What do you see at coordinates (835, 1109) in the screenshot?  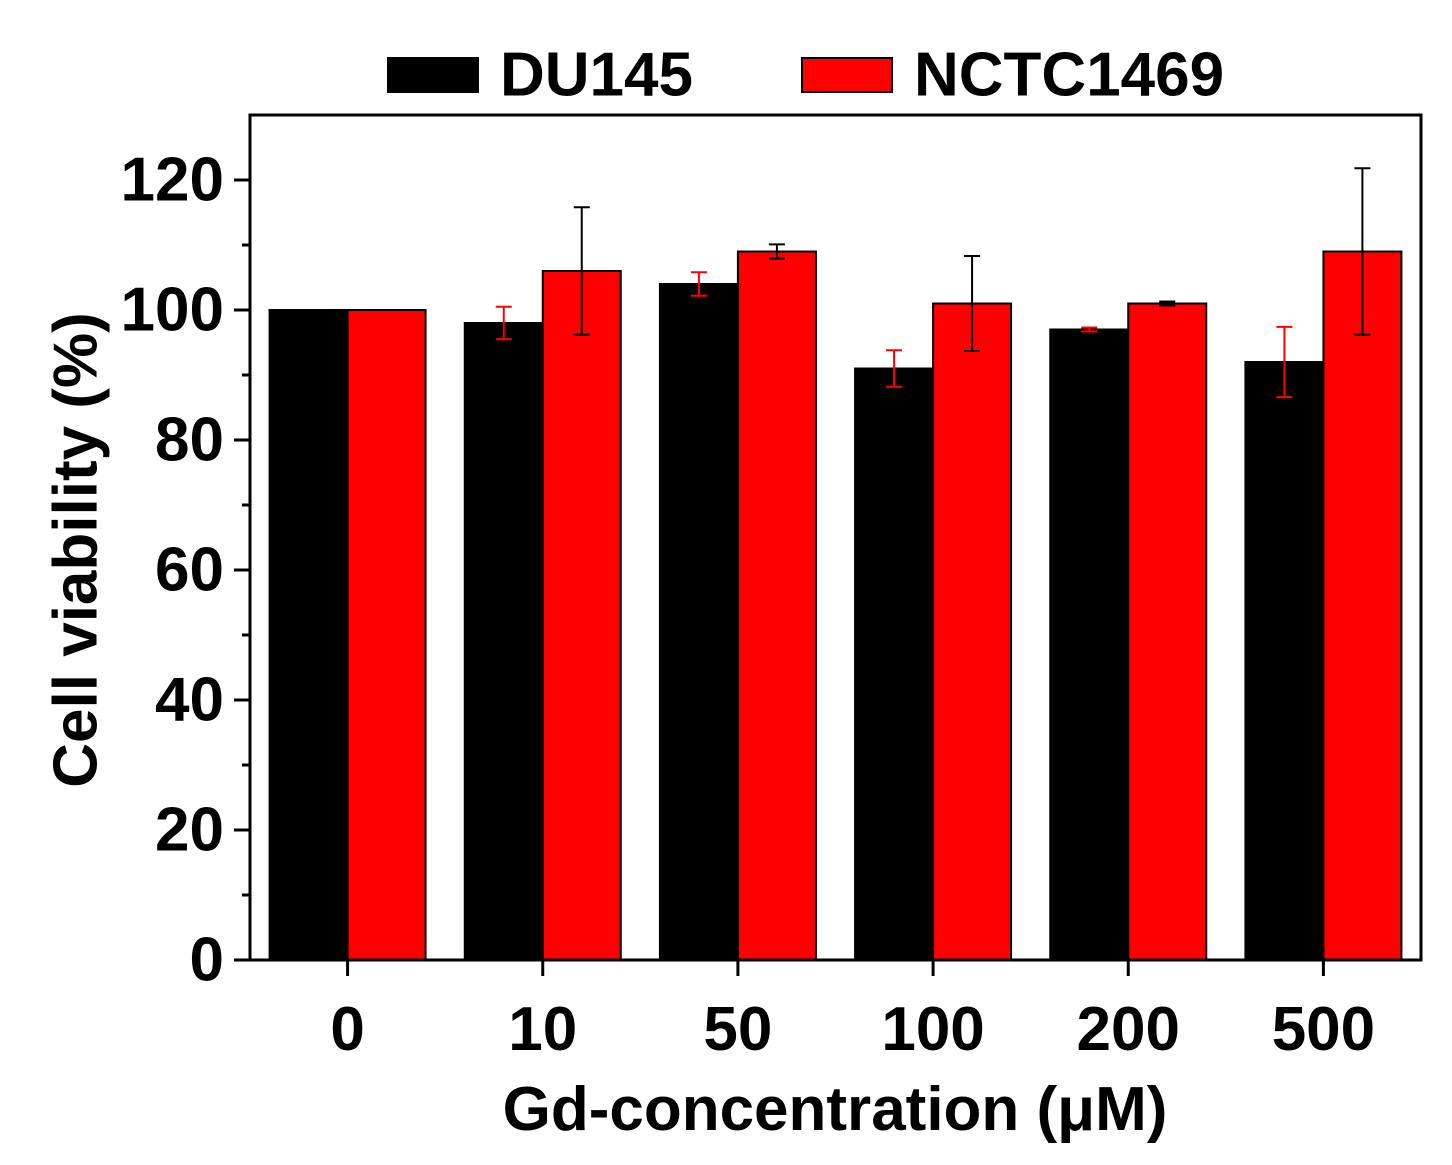 I see `x-axis-label: Gd-concentration (μM)` at bounding box center [835, 1109].